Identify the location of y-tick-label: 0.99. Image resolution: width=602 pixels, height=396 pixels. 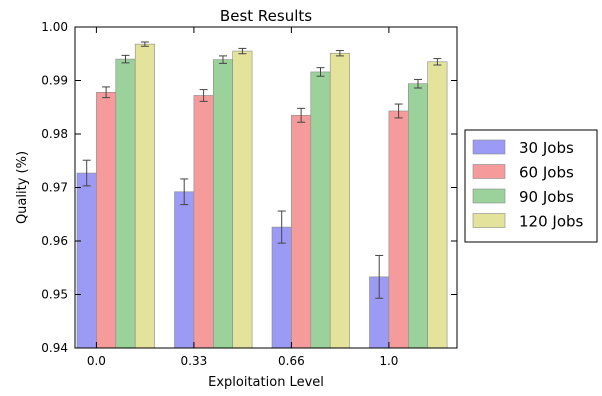
(54, 81).